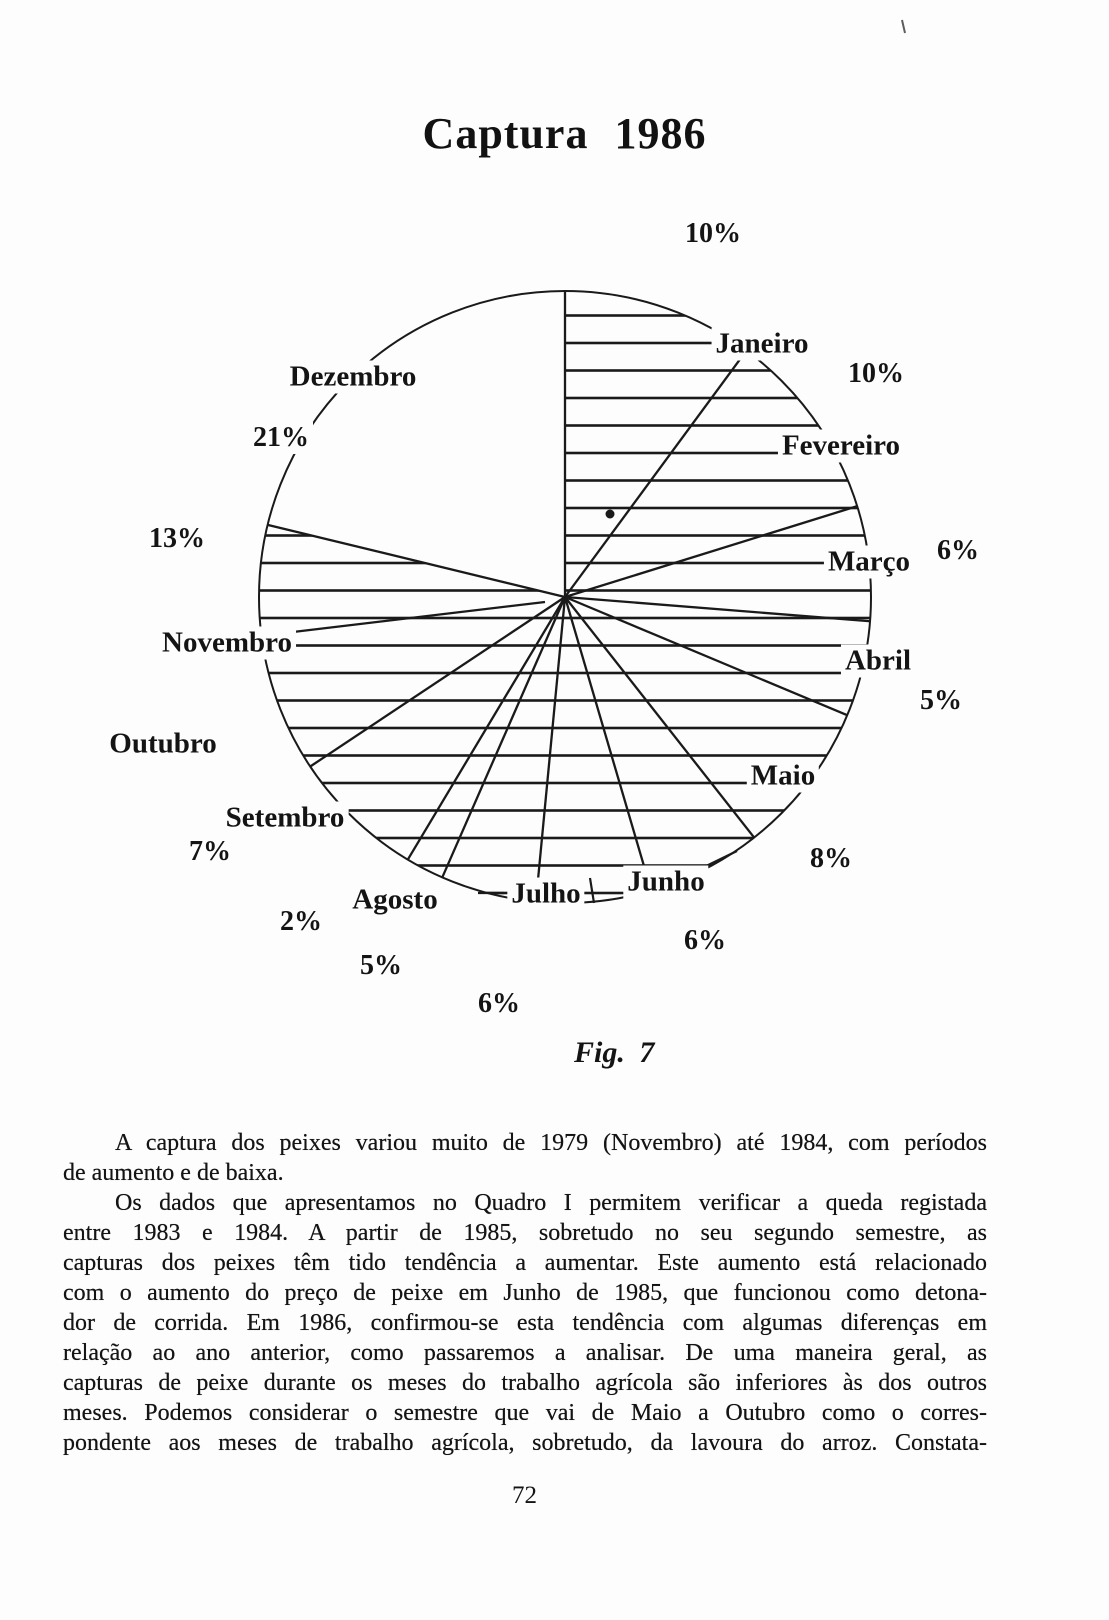 Image resolution: width=1109 pixels, height=1620 pixels. Describe the element at coordinates (903, 26) in the screenshot. I see `ink-speck` at that location.